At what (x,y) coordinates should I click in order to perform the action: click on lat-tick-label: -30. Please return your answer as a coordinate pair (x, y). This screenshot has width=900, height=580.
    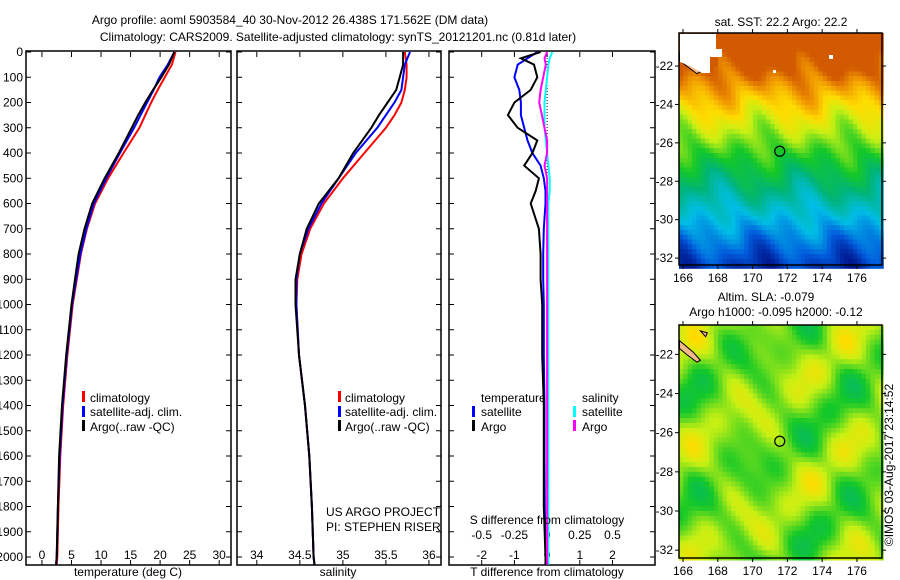
    Looking at the image, I should click on (665, 511).